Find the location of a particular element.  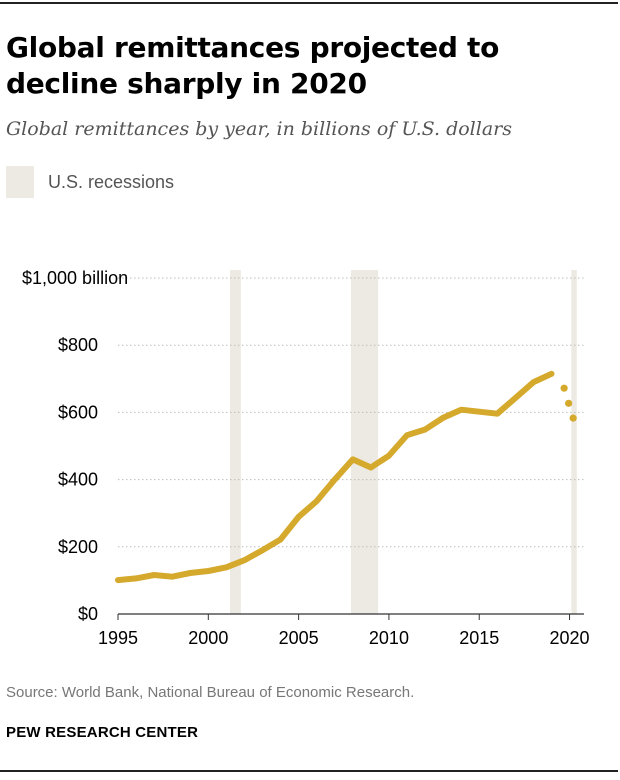

x-tick-label-5: 2020 is located at coordinates (570, 638).